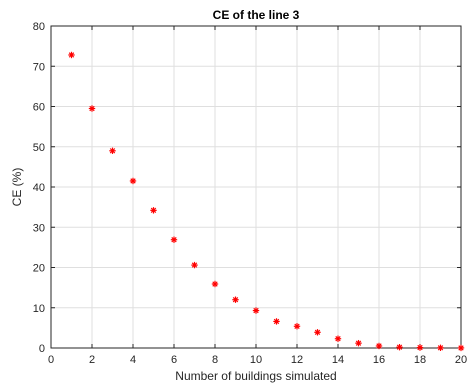 This screenshot has height=389, width=470. Describe the element at coordinates (39, 108) in the screenshot. I see `y-tick-label: 60` at that location.